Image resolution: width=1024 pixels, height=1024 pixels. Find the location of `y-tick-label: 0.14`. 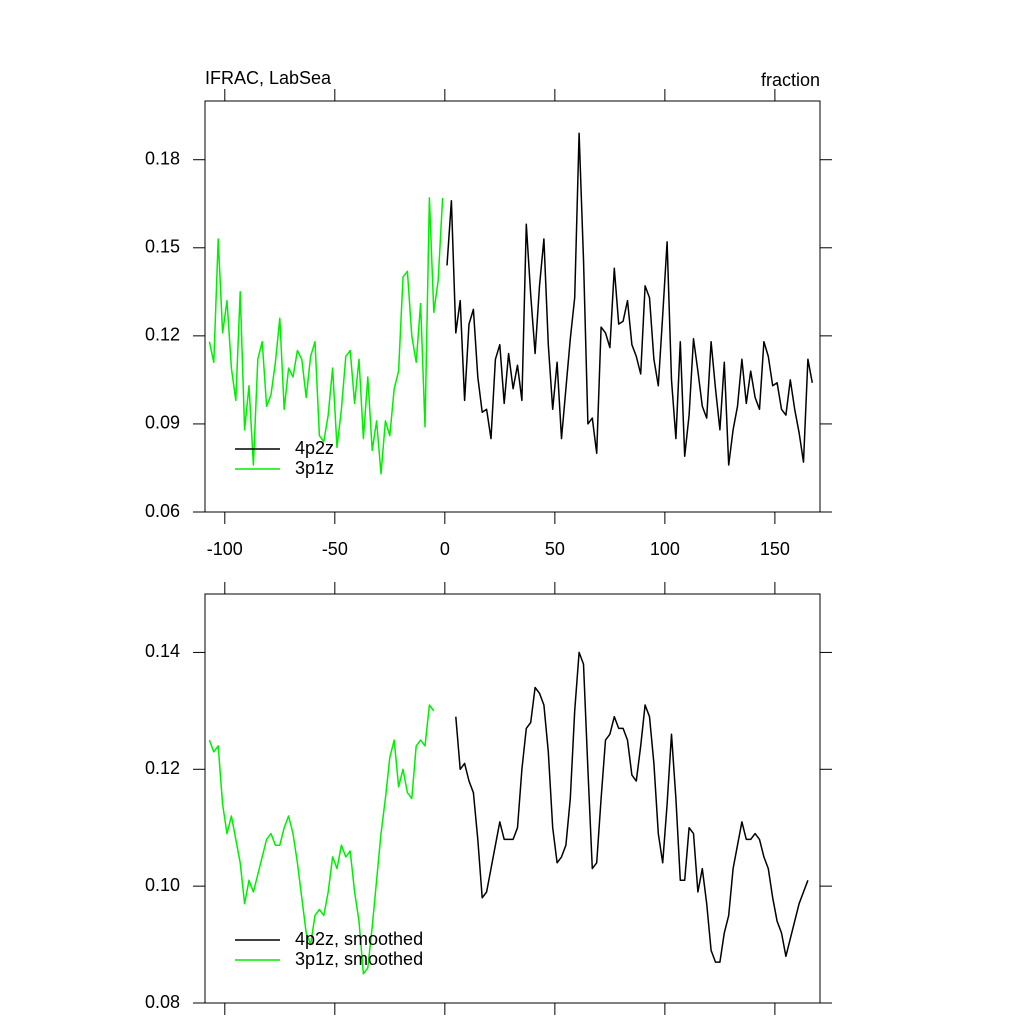

y-tick-label: 0.14 is located at coordinates (162, 651).